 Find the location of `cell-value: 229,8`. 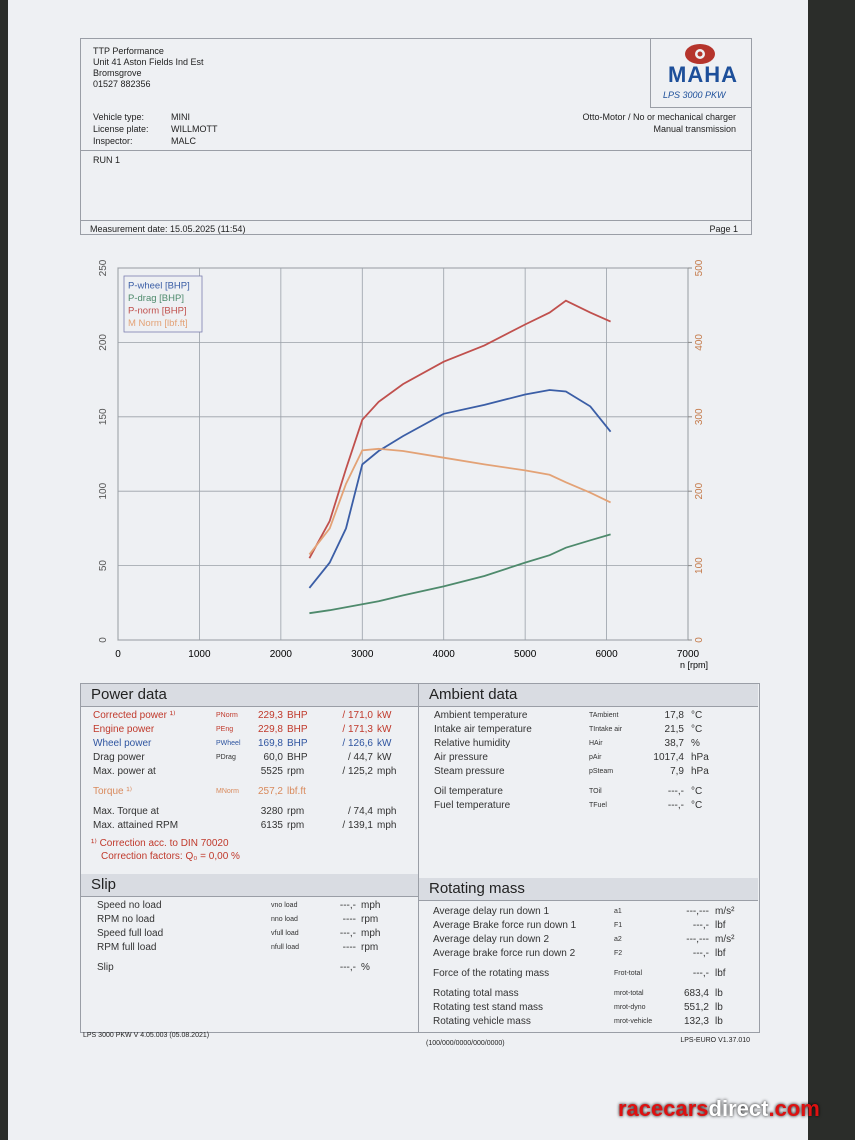

cell-value: 229,8 is located at coordinates (270, 729).